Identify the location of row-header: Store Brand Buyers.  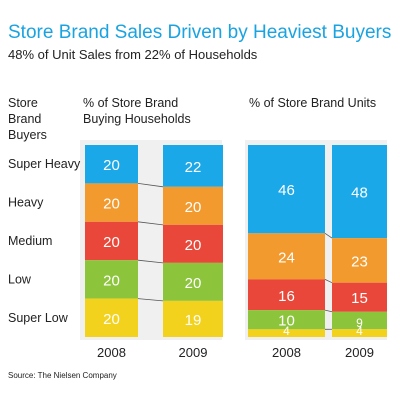
(27, 119).